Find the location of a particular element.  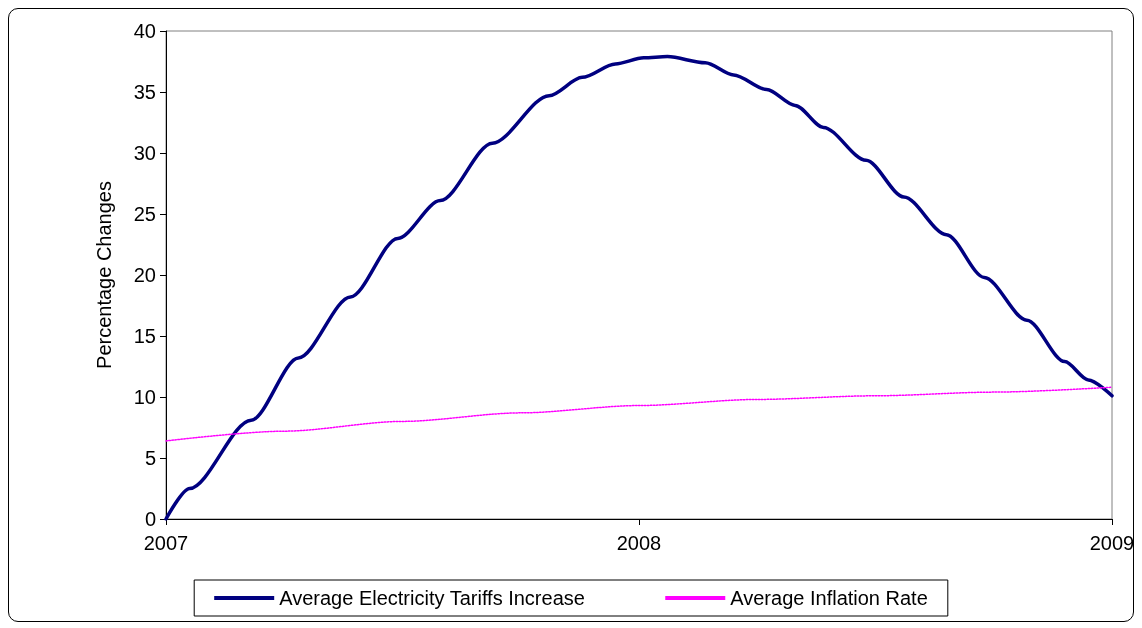

y-tick-label: 30 is located at coordinates (144, 153).